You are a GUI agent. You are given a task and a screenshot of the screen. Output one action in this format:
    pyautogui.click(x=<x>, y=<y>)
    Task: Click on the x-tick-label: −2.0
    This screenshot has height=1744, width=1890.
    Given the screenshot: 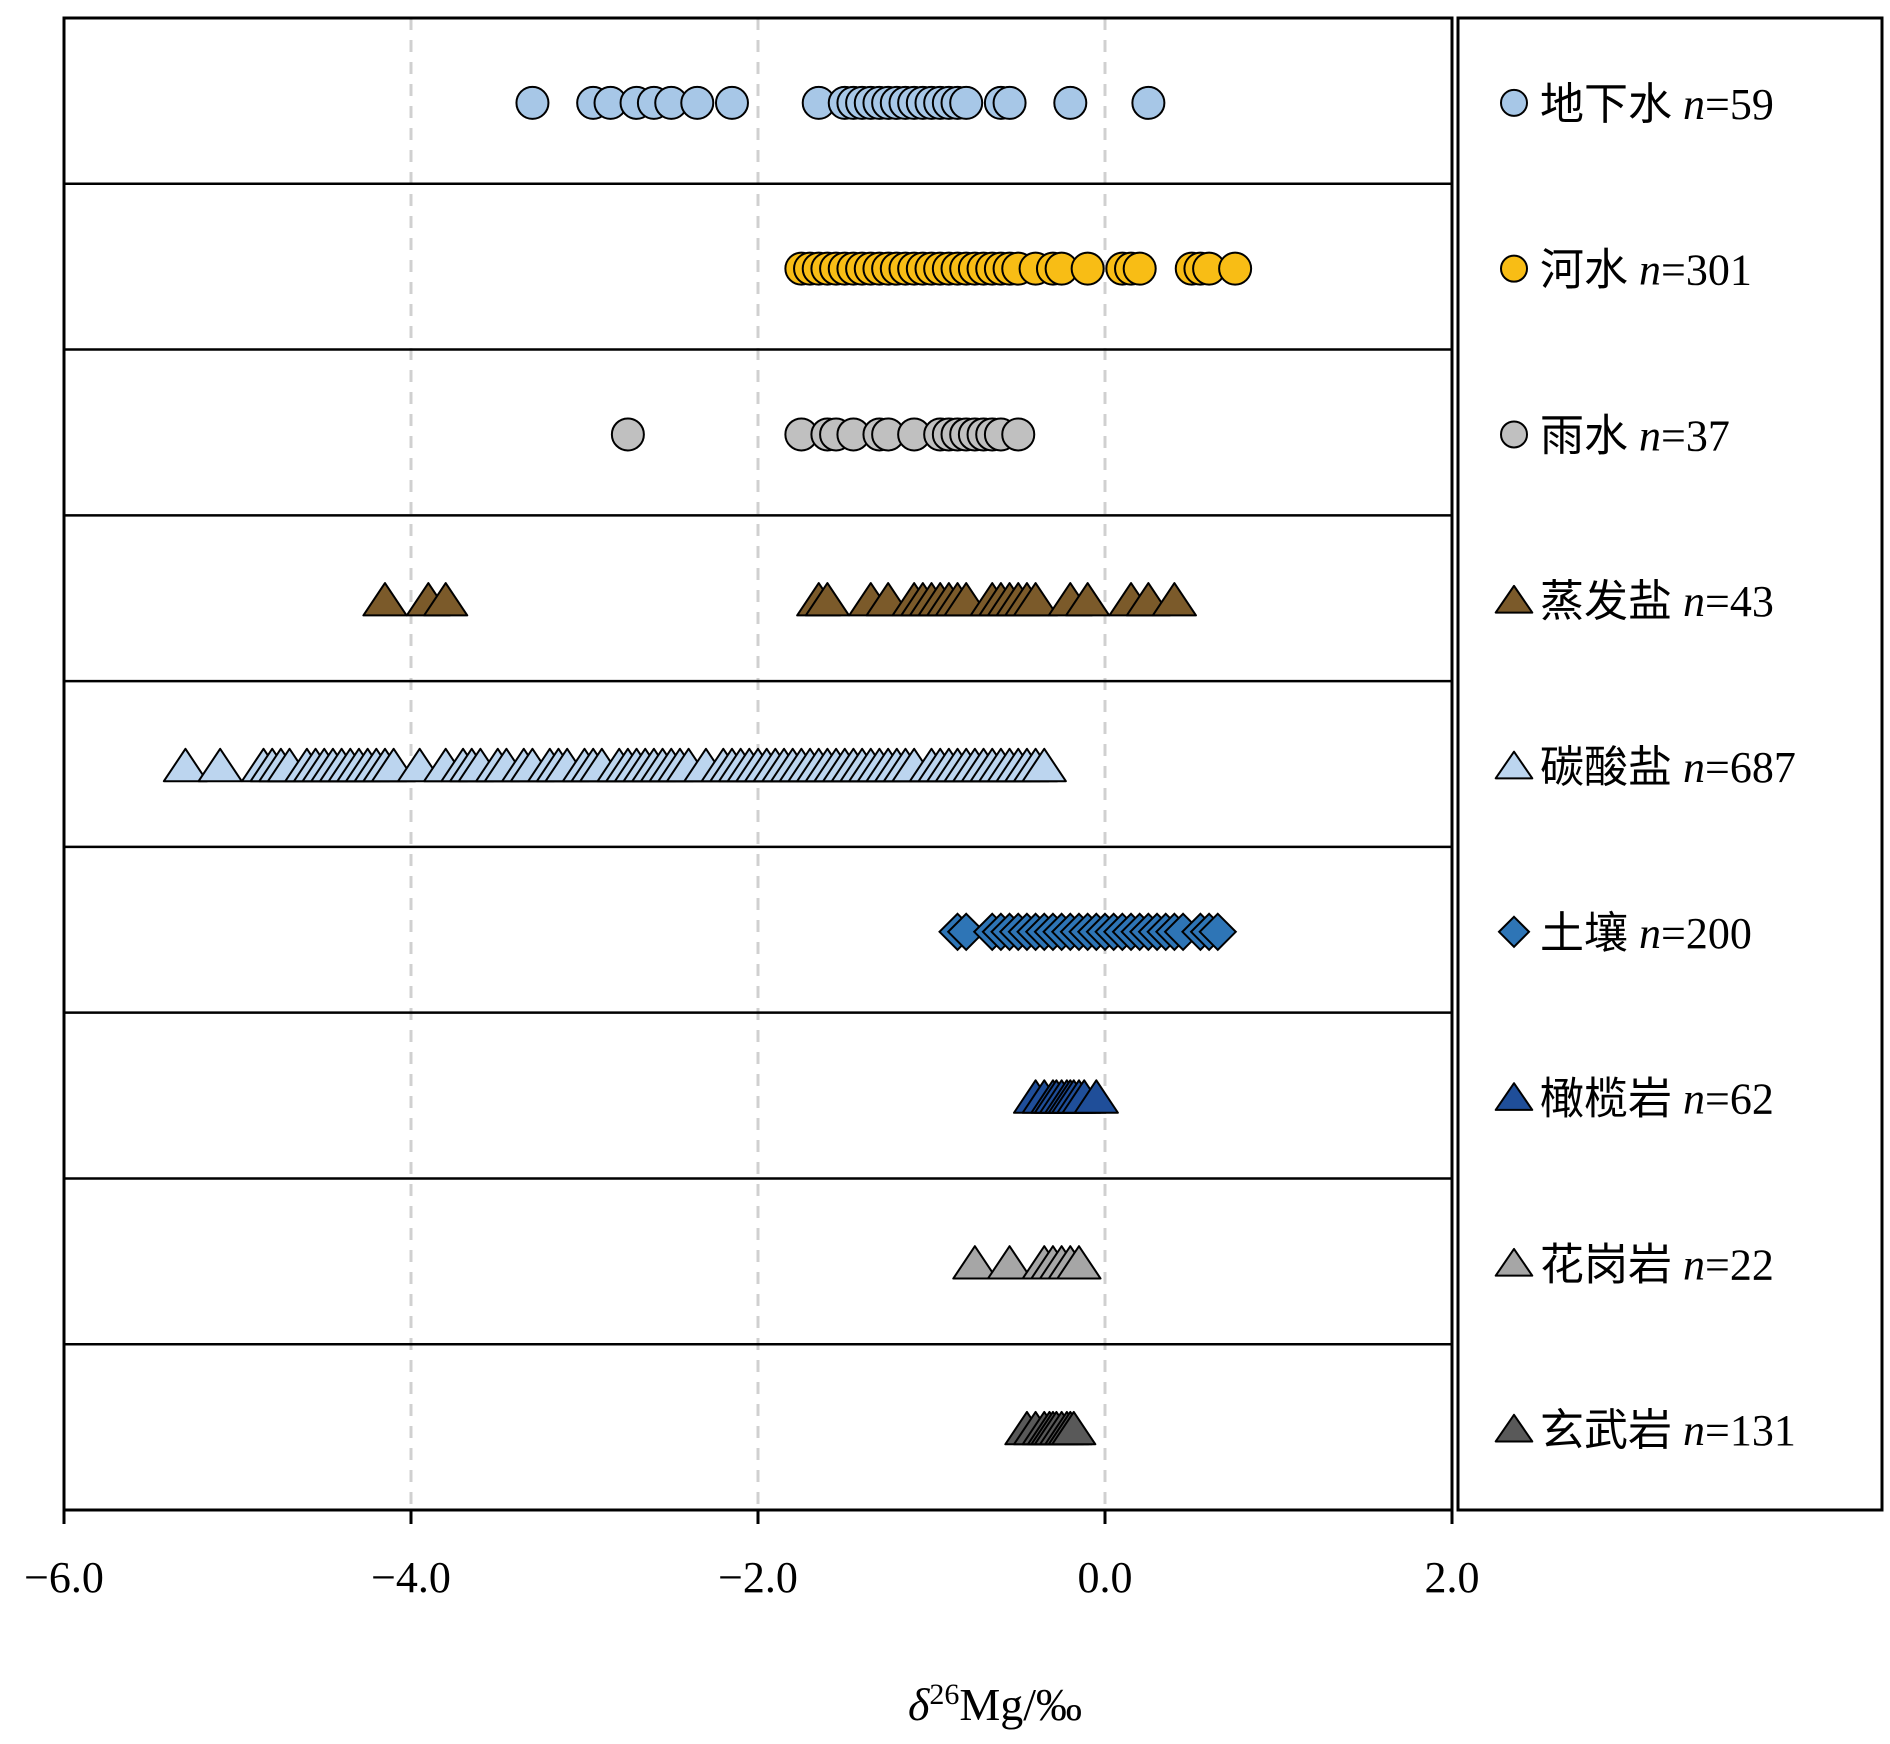 What is the action you would take?
    pyautogui.click(x=758, y=1577)
    